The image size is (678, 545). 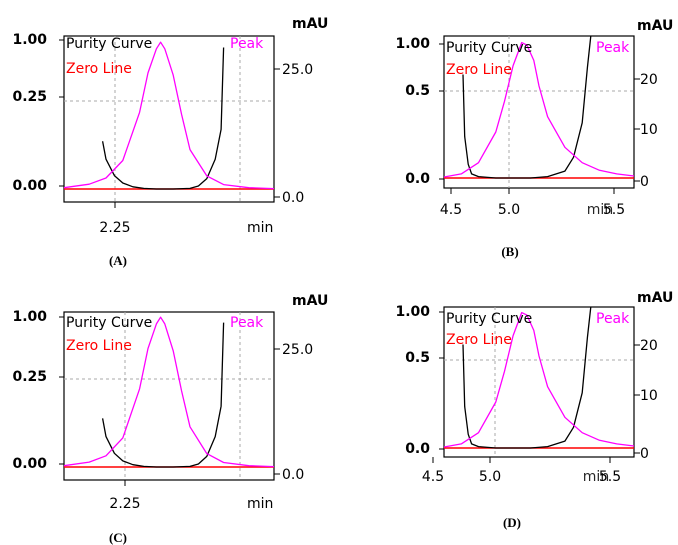 What do you see at coordinates (512, 522) in the screenshot?
I see `panel-caption: (D)` at bounding box center [512, 522].